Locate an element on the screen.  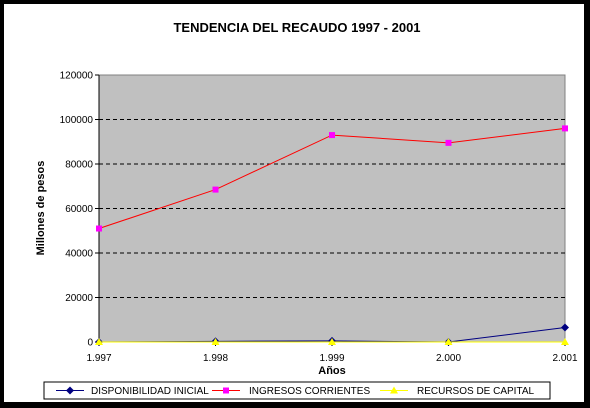
y-tick-label: 0 is located at coordinates (90, 343).